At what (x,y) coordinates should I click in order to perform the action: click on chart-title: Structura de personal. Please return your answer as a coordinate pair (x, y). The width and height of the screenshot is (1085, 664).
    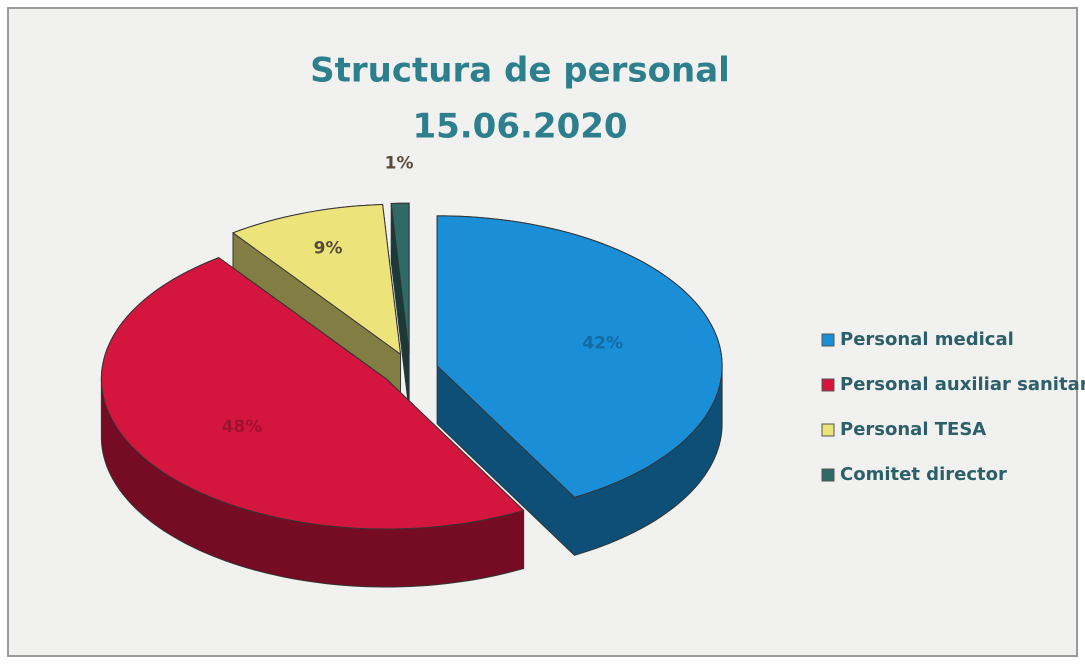
    Looking at the image, I should click on (520, 71).